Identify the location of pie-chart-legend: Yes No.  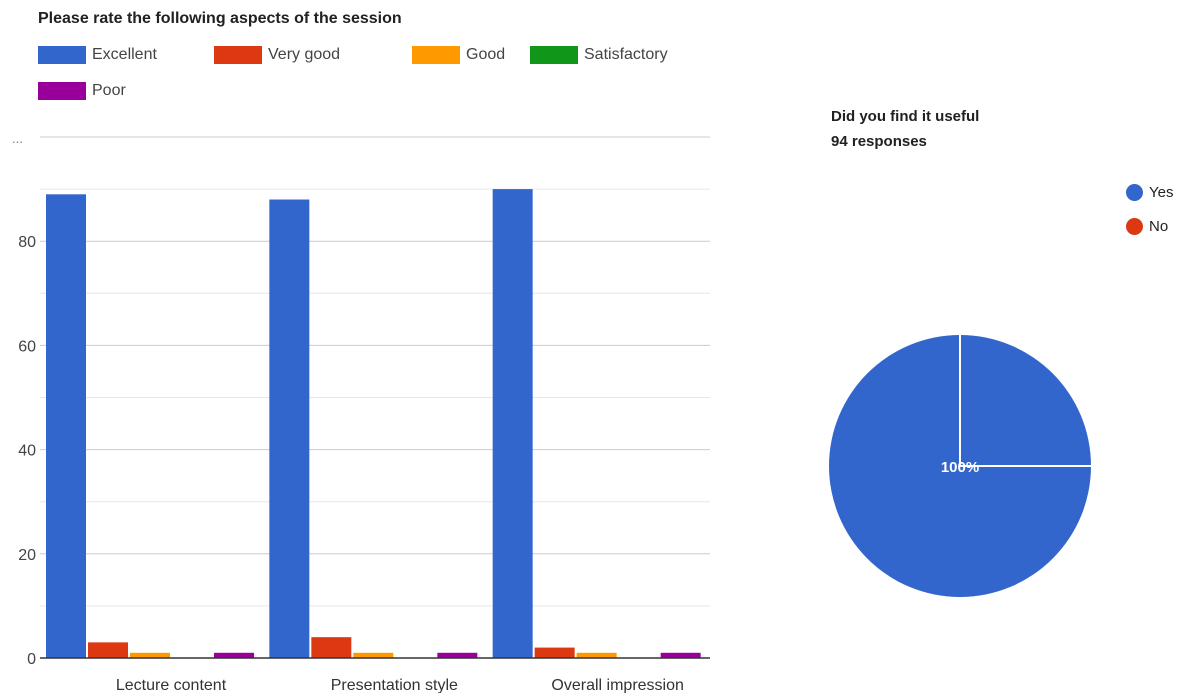
(1149, 215).